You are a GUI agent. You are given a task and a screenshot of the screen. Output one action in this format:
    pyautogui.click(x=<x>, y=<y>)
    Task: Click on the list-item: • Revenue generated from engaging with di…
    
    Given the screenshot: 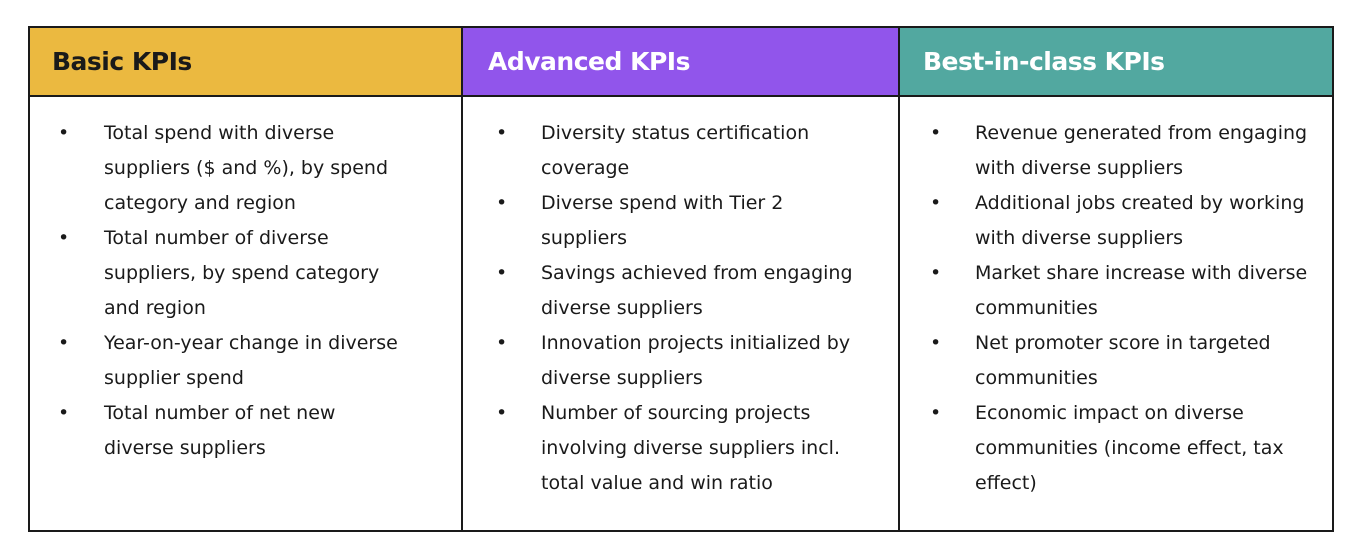 What is the action you would take?
    pyautogui.click(x=1116, y=151)
    